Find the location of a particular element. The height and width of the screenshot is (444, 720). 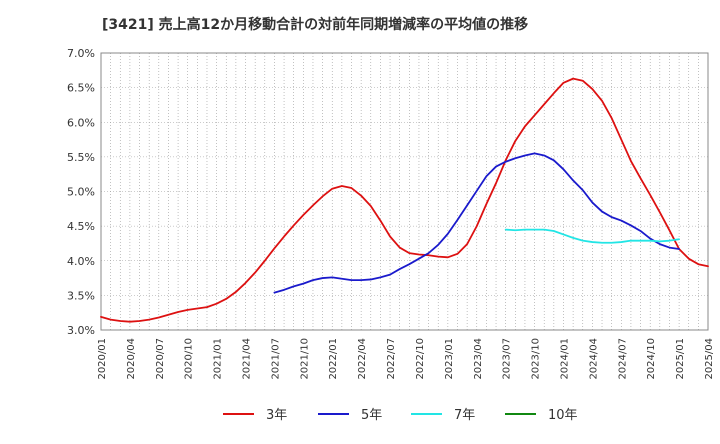

y-tick-label: 5.5% is located at coordinates (81, 157).